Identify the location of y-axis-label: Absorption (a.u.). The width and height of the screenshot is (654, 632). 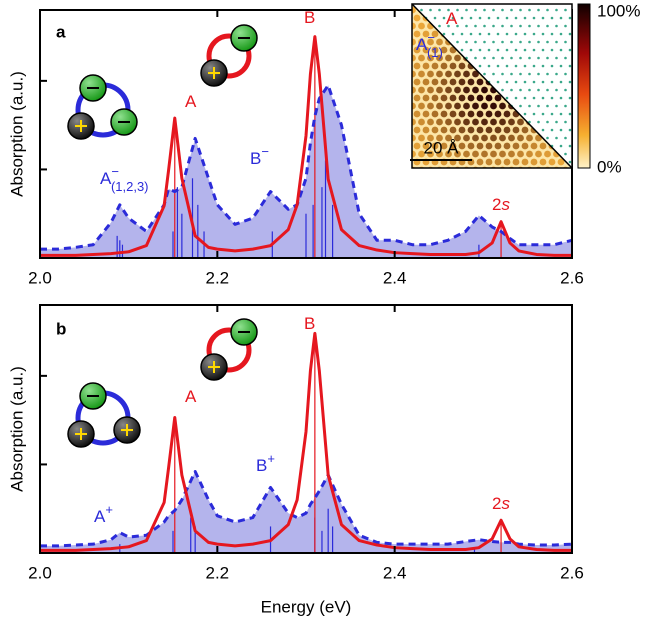
(16, 134).